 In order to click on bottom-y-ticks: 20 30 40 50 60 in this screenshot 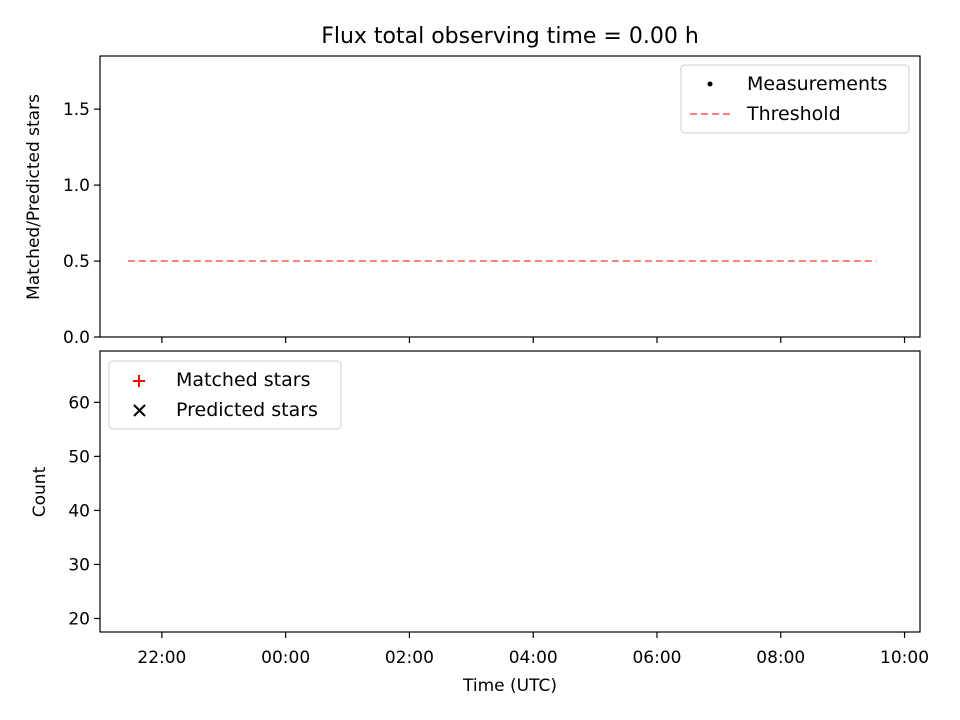, I will do `click(84, 511)`.